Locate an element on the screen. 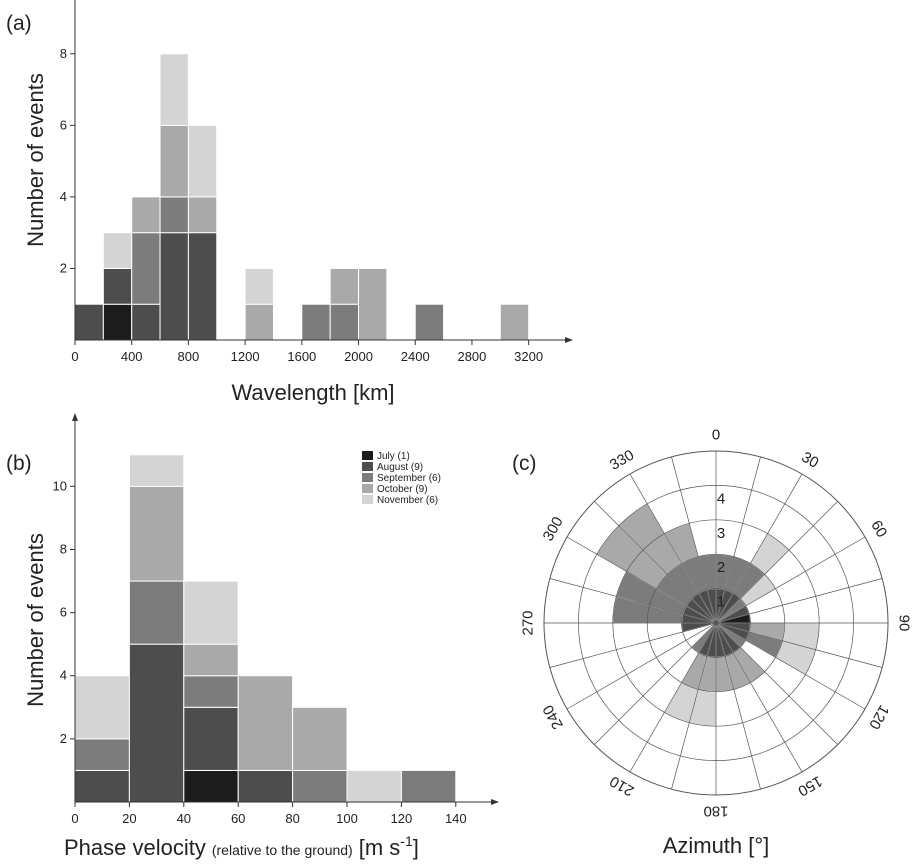  angle-tick-label: 210 is located at coordinates (622, 785).